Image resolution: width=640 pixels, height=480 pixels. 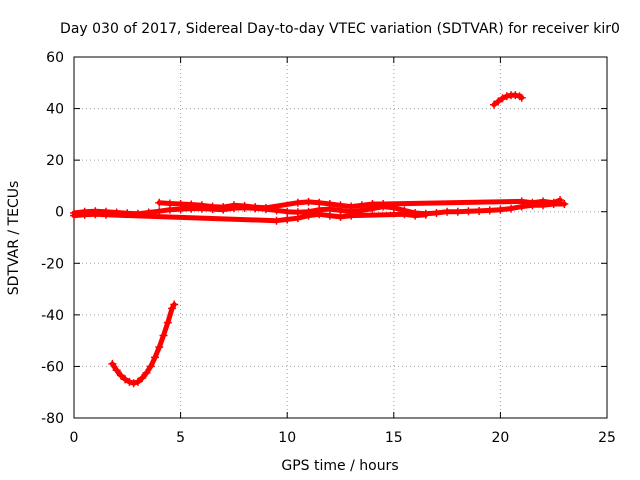 What do you see at coordinates (55, 110) in the screenshot?
I see `y-tick-label: 40` at bounding box center [55, 110].